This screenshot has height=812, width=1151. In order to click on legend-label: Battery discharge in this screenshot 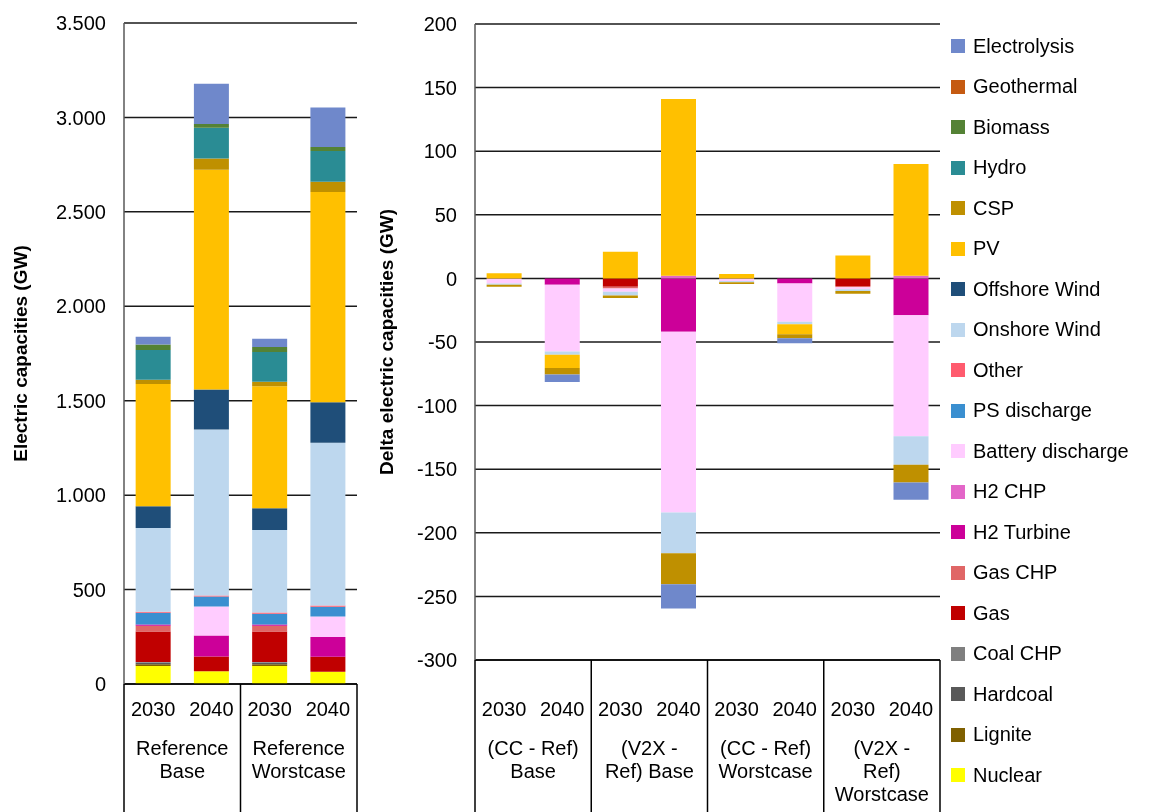, I will do `click(1051, 451)`.